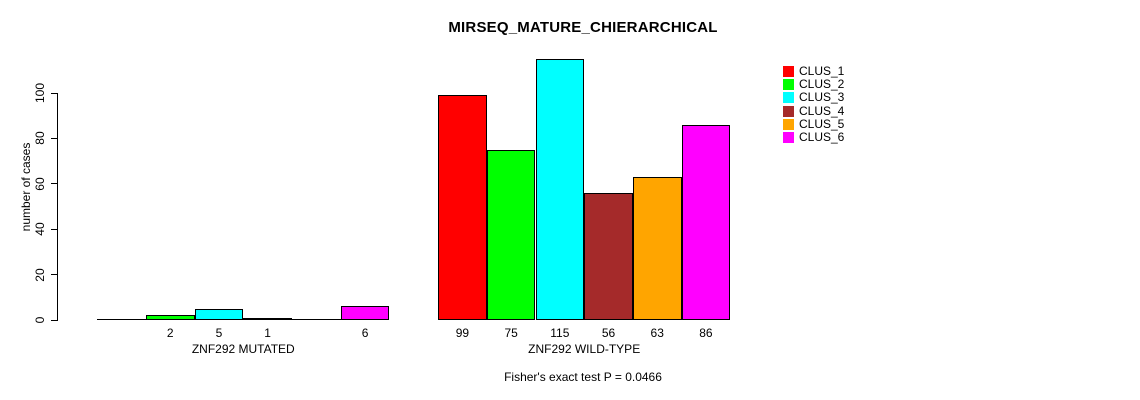 The image size is (1140, 400). What do you see at coordinates (26, 187) in the screenshot?
I see `y-axis-label: number of cases` at bounding box center [26, 187].